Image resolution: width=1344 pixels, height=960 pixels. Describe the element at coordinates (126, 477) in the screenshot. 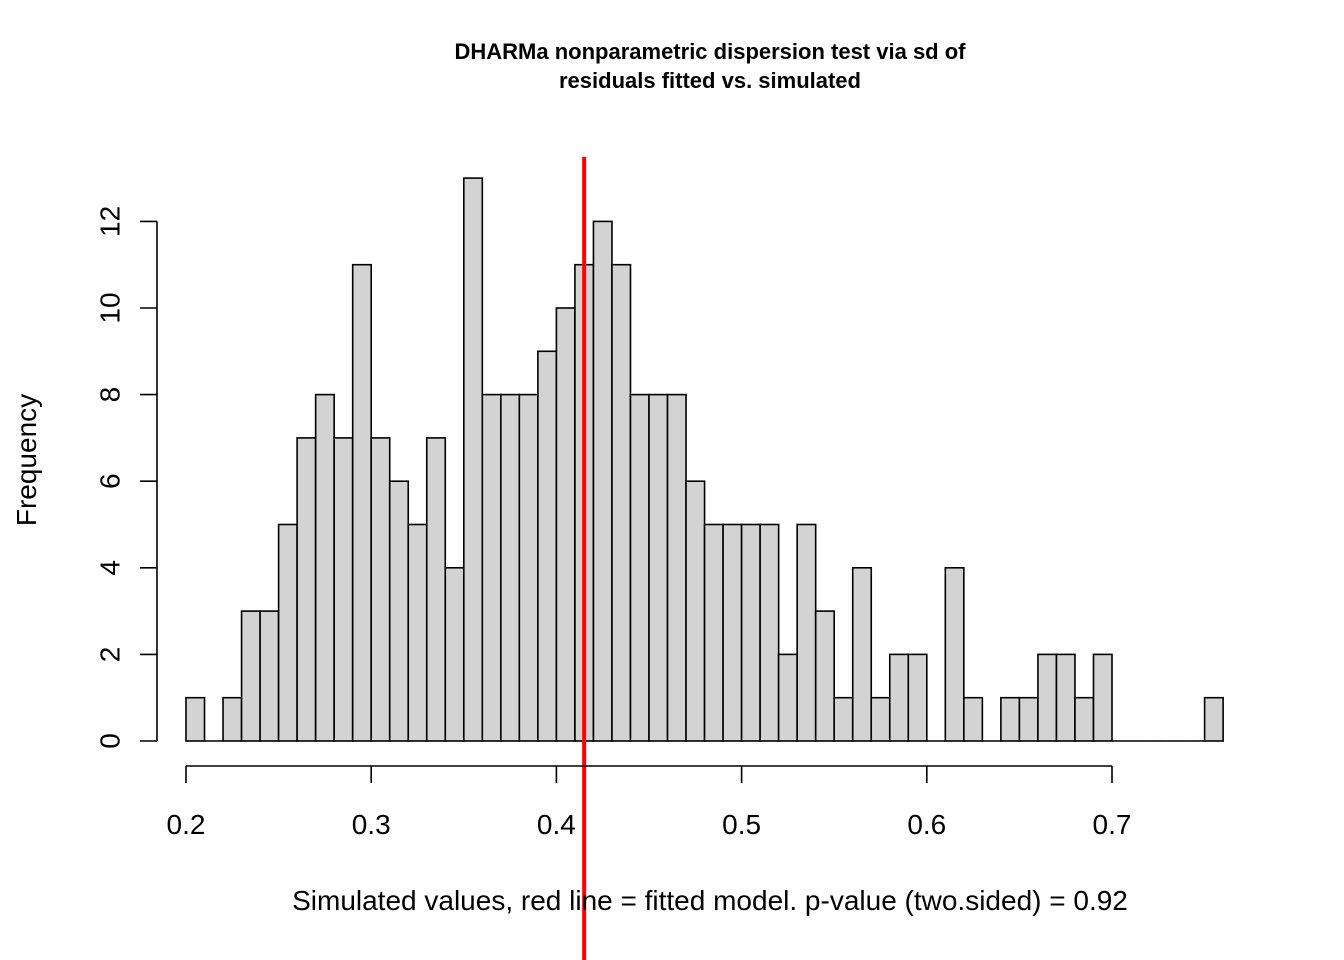

I see `y-axis: 0 2 4 6 8 10 12` at that location.